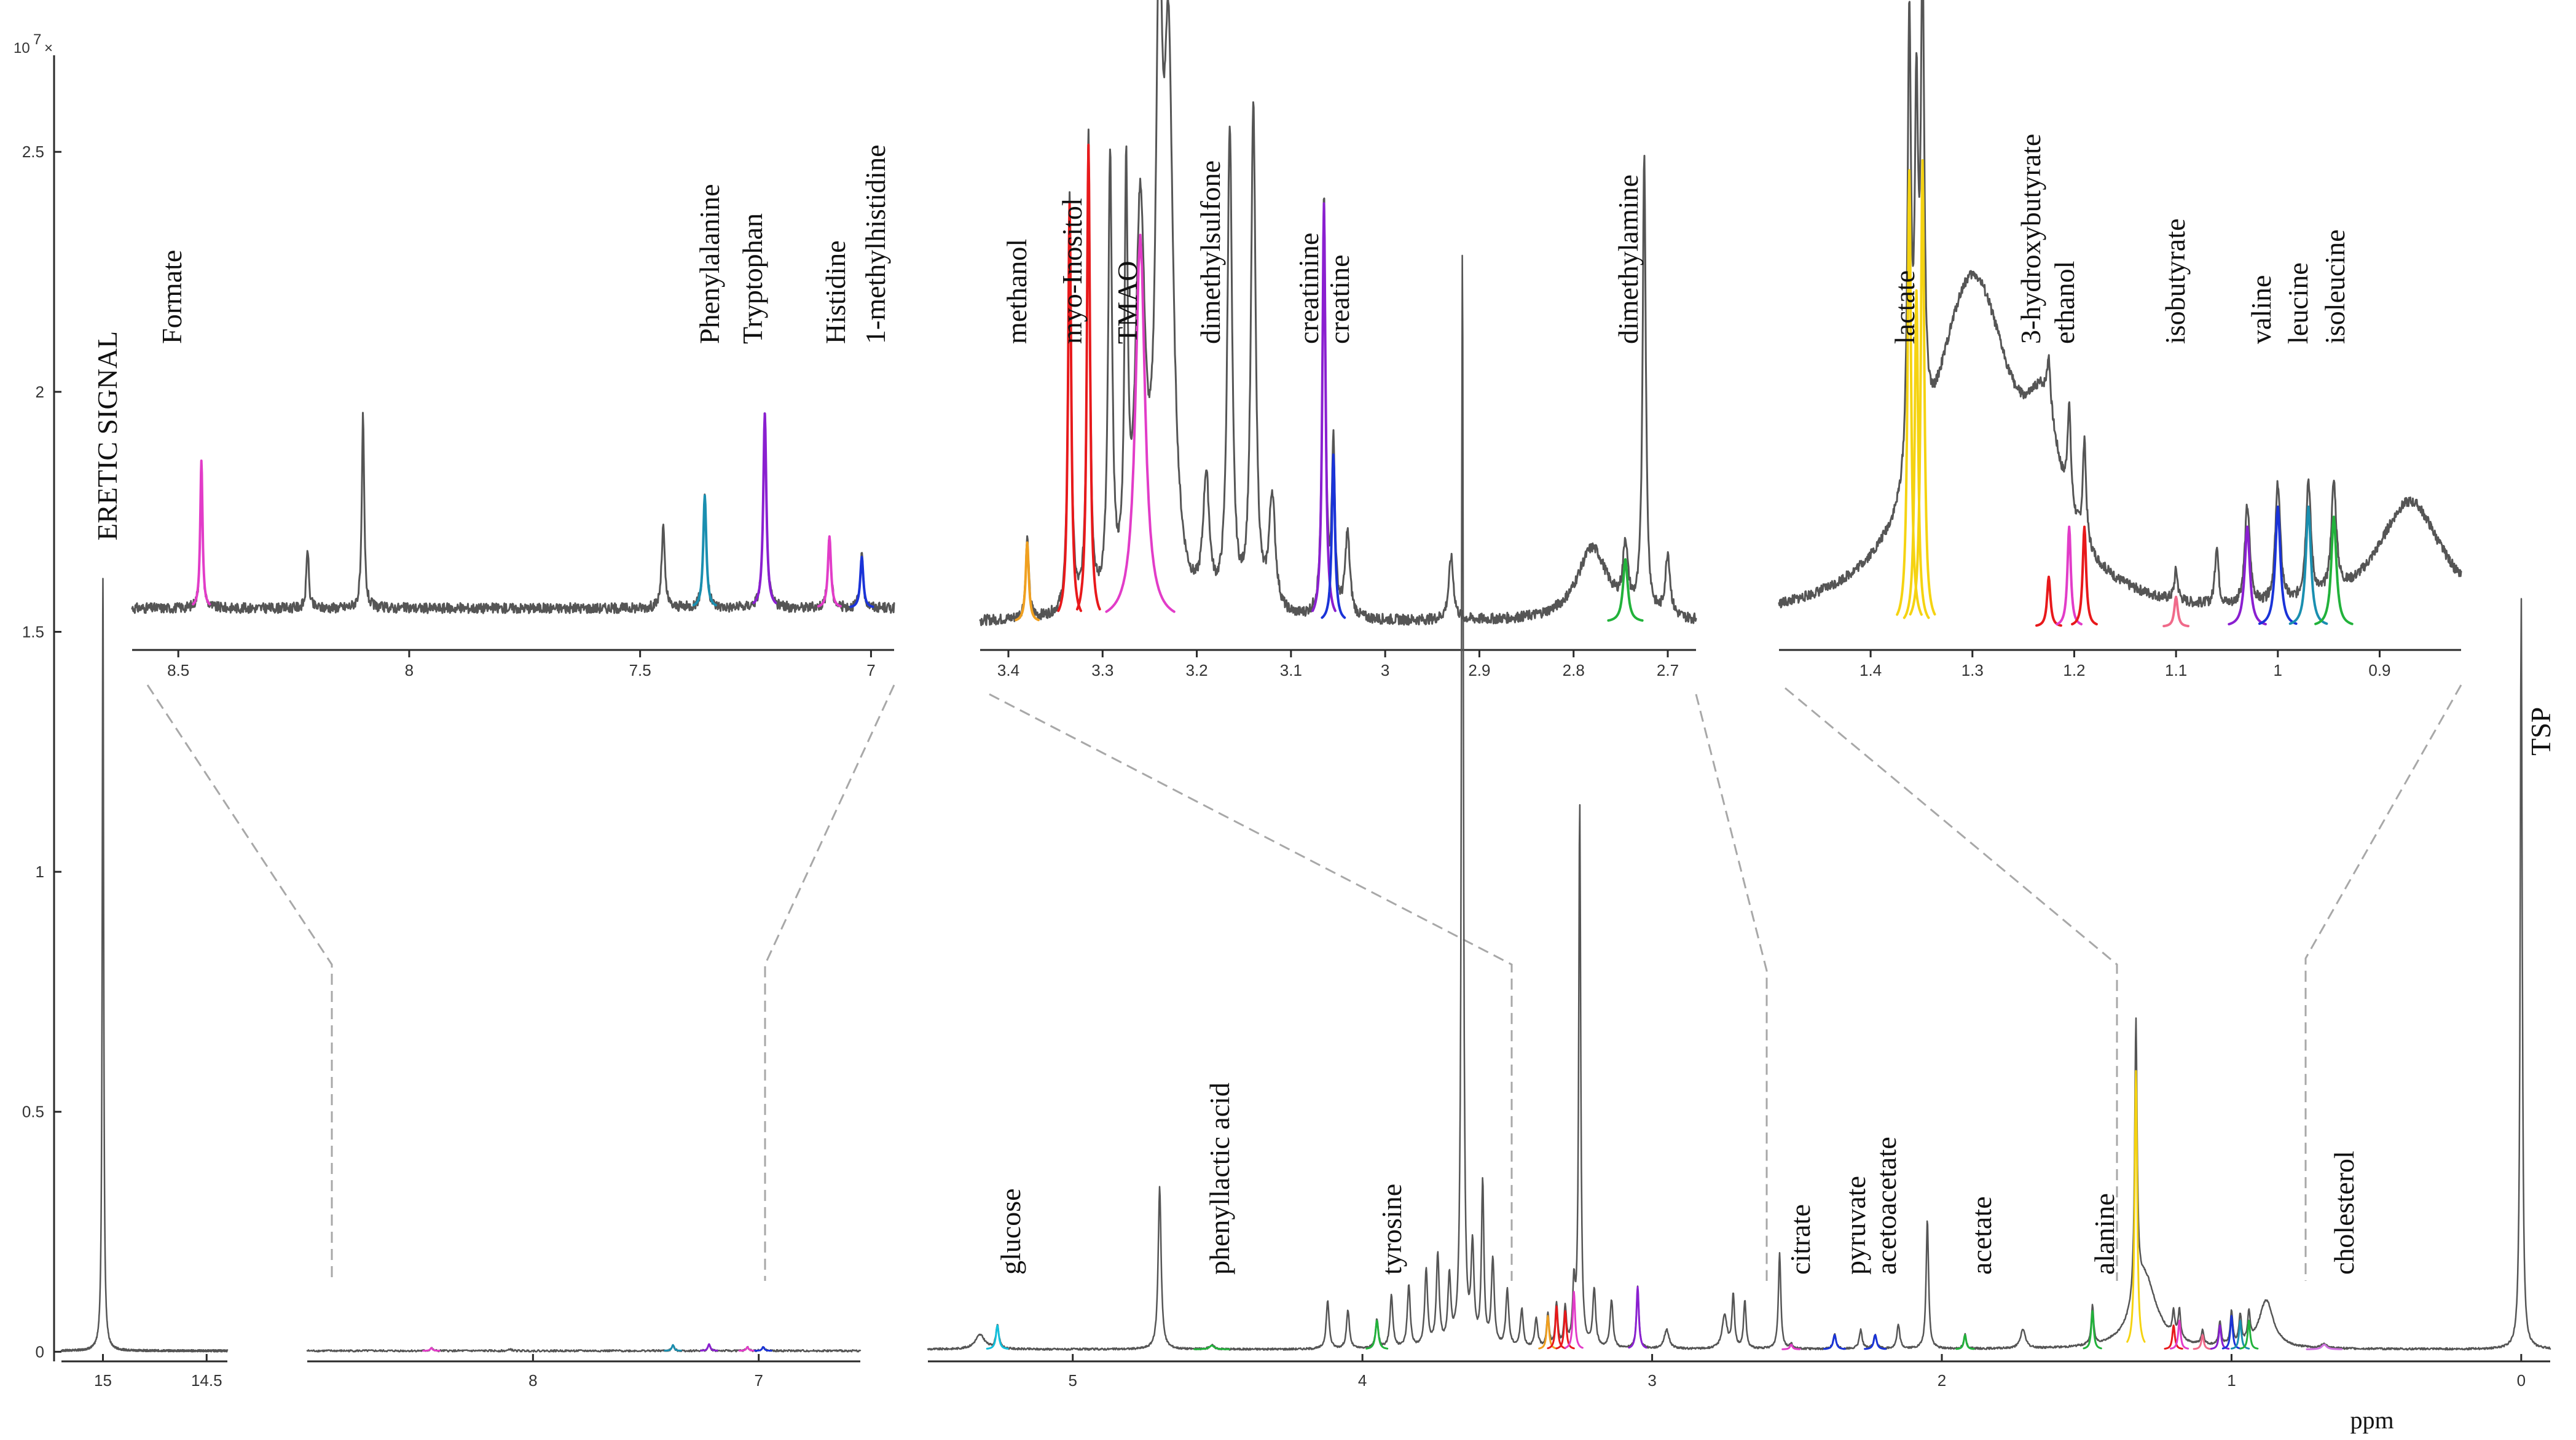 This screenshot has width=2576, height=1440. Describe the element at coordinates (2104, 1234) in the screenshot. I see `annotation-label: alanine` at that location.